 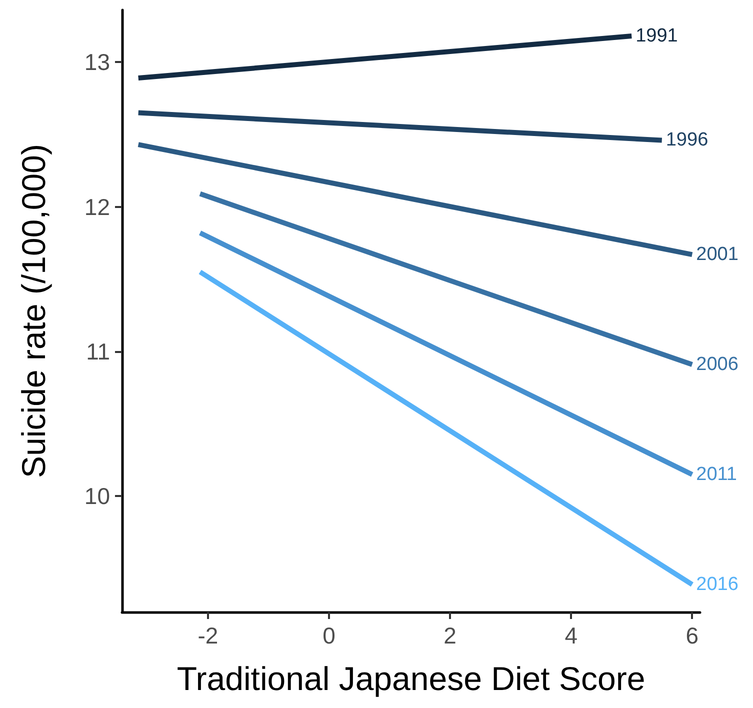 What do you see at coordinates (687, 140) in the screenshot?
I see `series-label: 1996` at bounding box center [687, 140].